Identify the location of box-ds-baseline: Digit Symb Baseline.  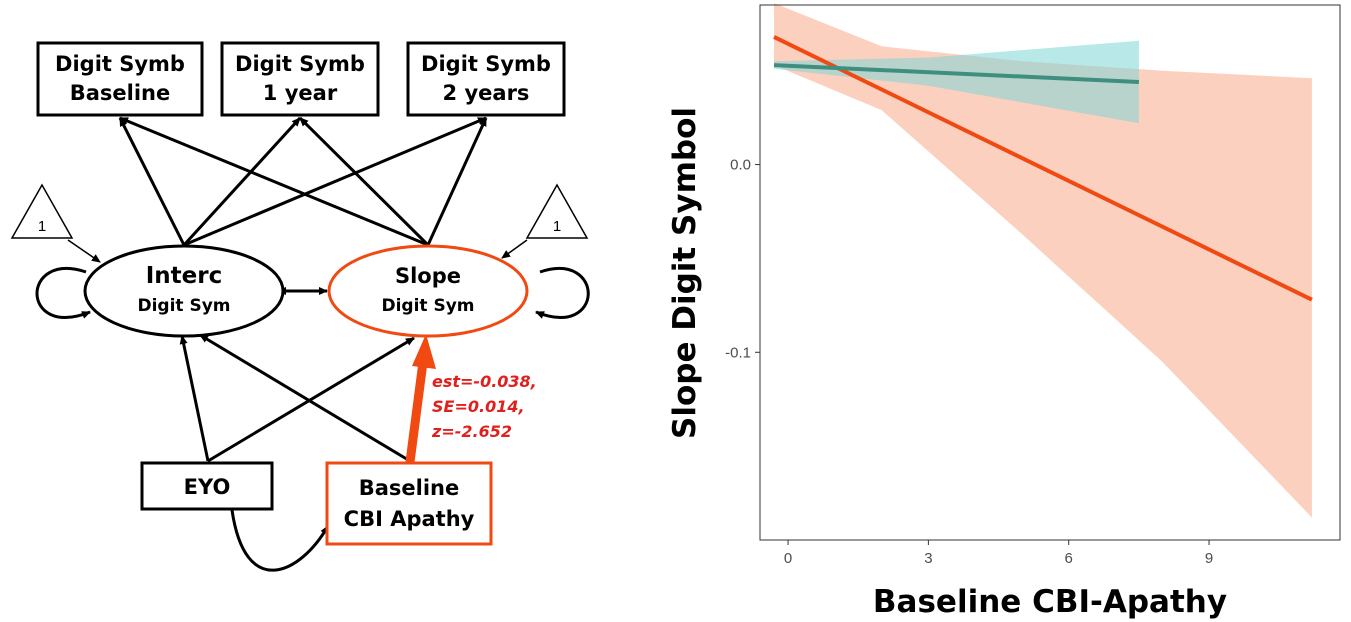
(120, 79).